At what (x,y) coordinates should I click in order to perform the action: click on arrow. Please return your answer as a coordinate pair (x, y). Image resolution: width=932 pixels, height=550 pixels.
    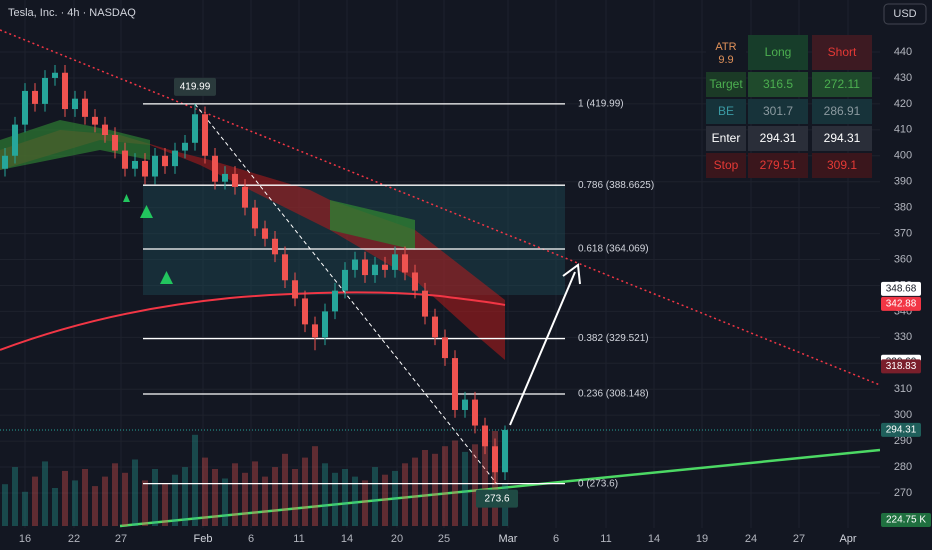
    Looking at the image, I should click on (542, 348).